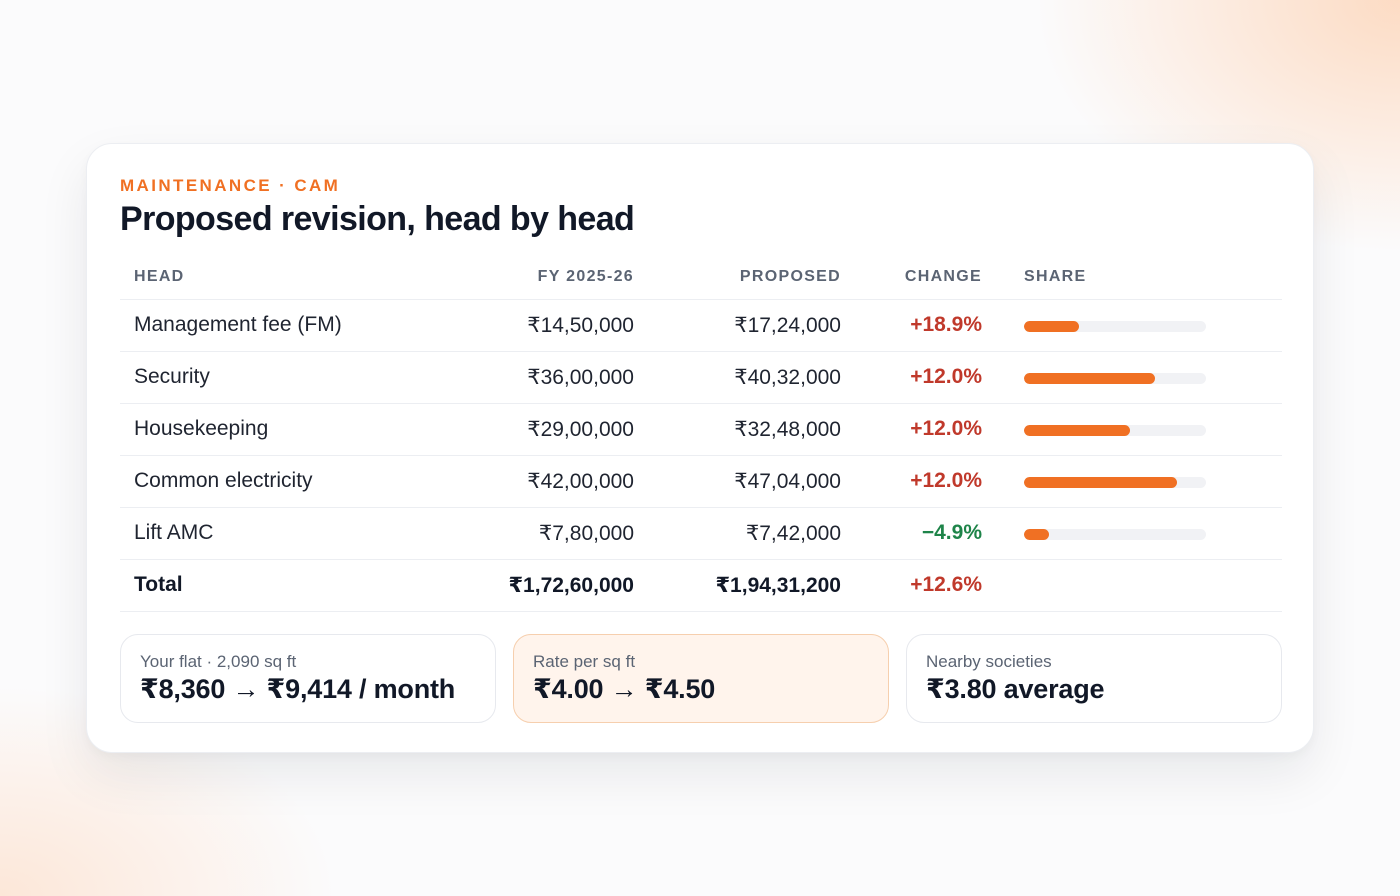 The height and width of the screenshot is (896, 1400). Describe the element at coordinates (1139, 585) in the screenshot. I see `total-share-cell` at that location.